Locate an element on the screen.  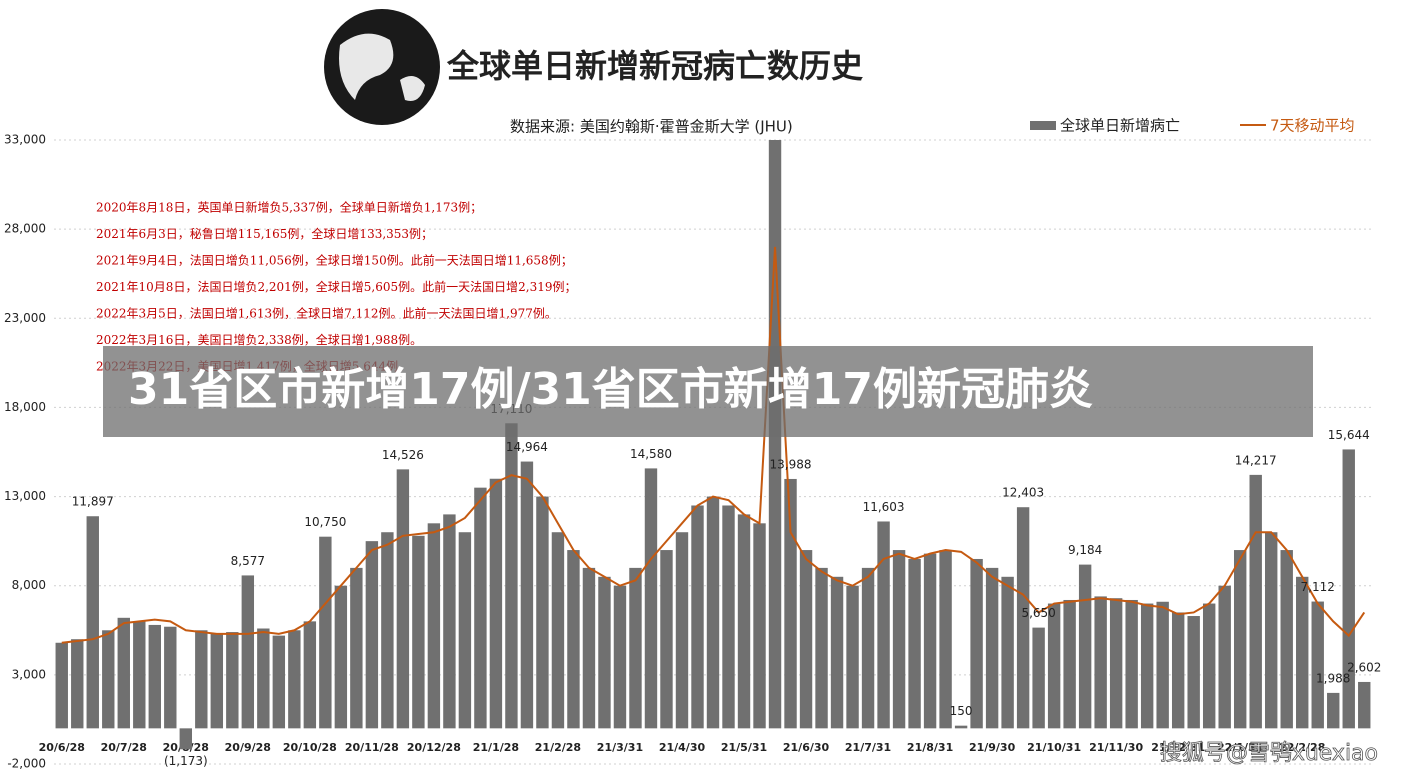
value-label: 11,603 is located at coordinates (884, 507).